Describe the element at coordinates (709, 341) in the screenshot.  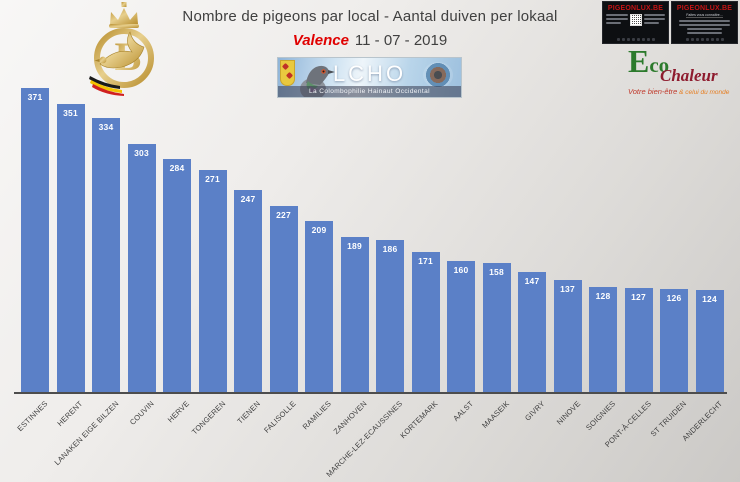
I see `bar: 124` at that location.